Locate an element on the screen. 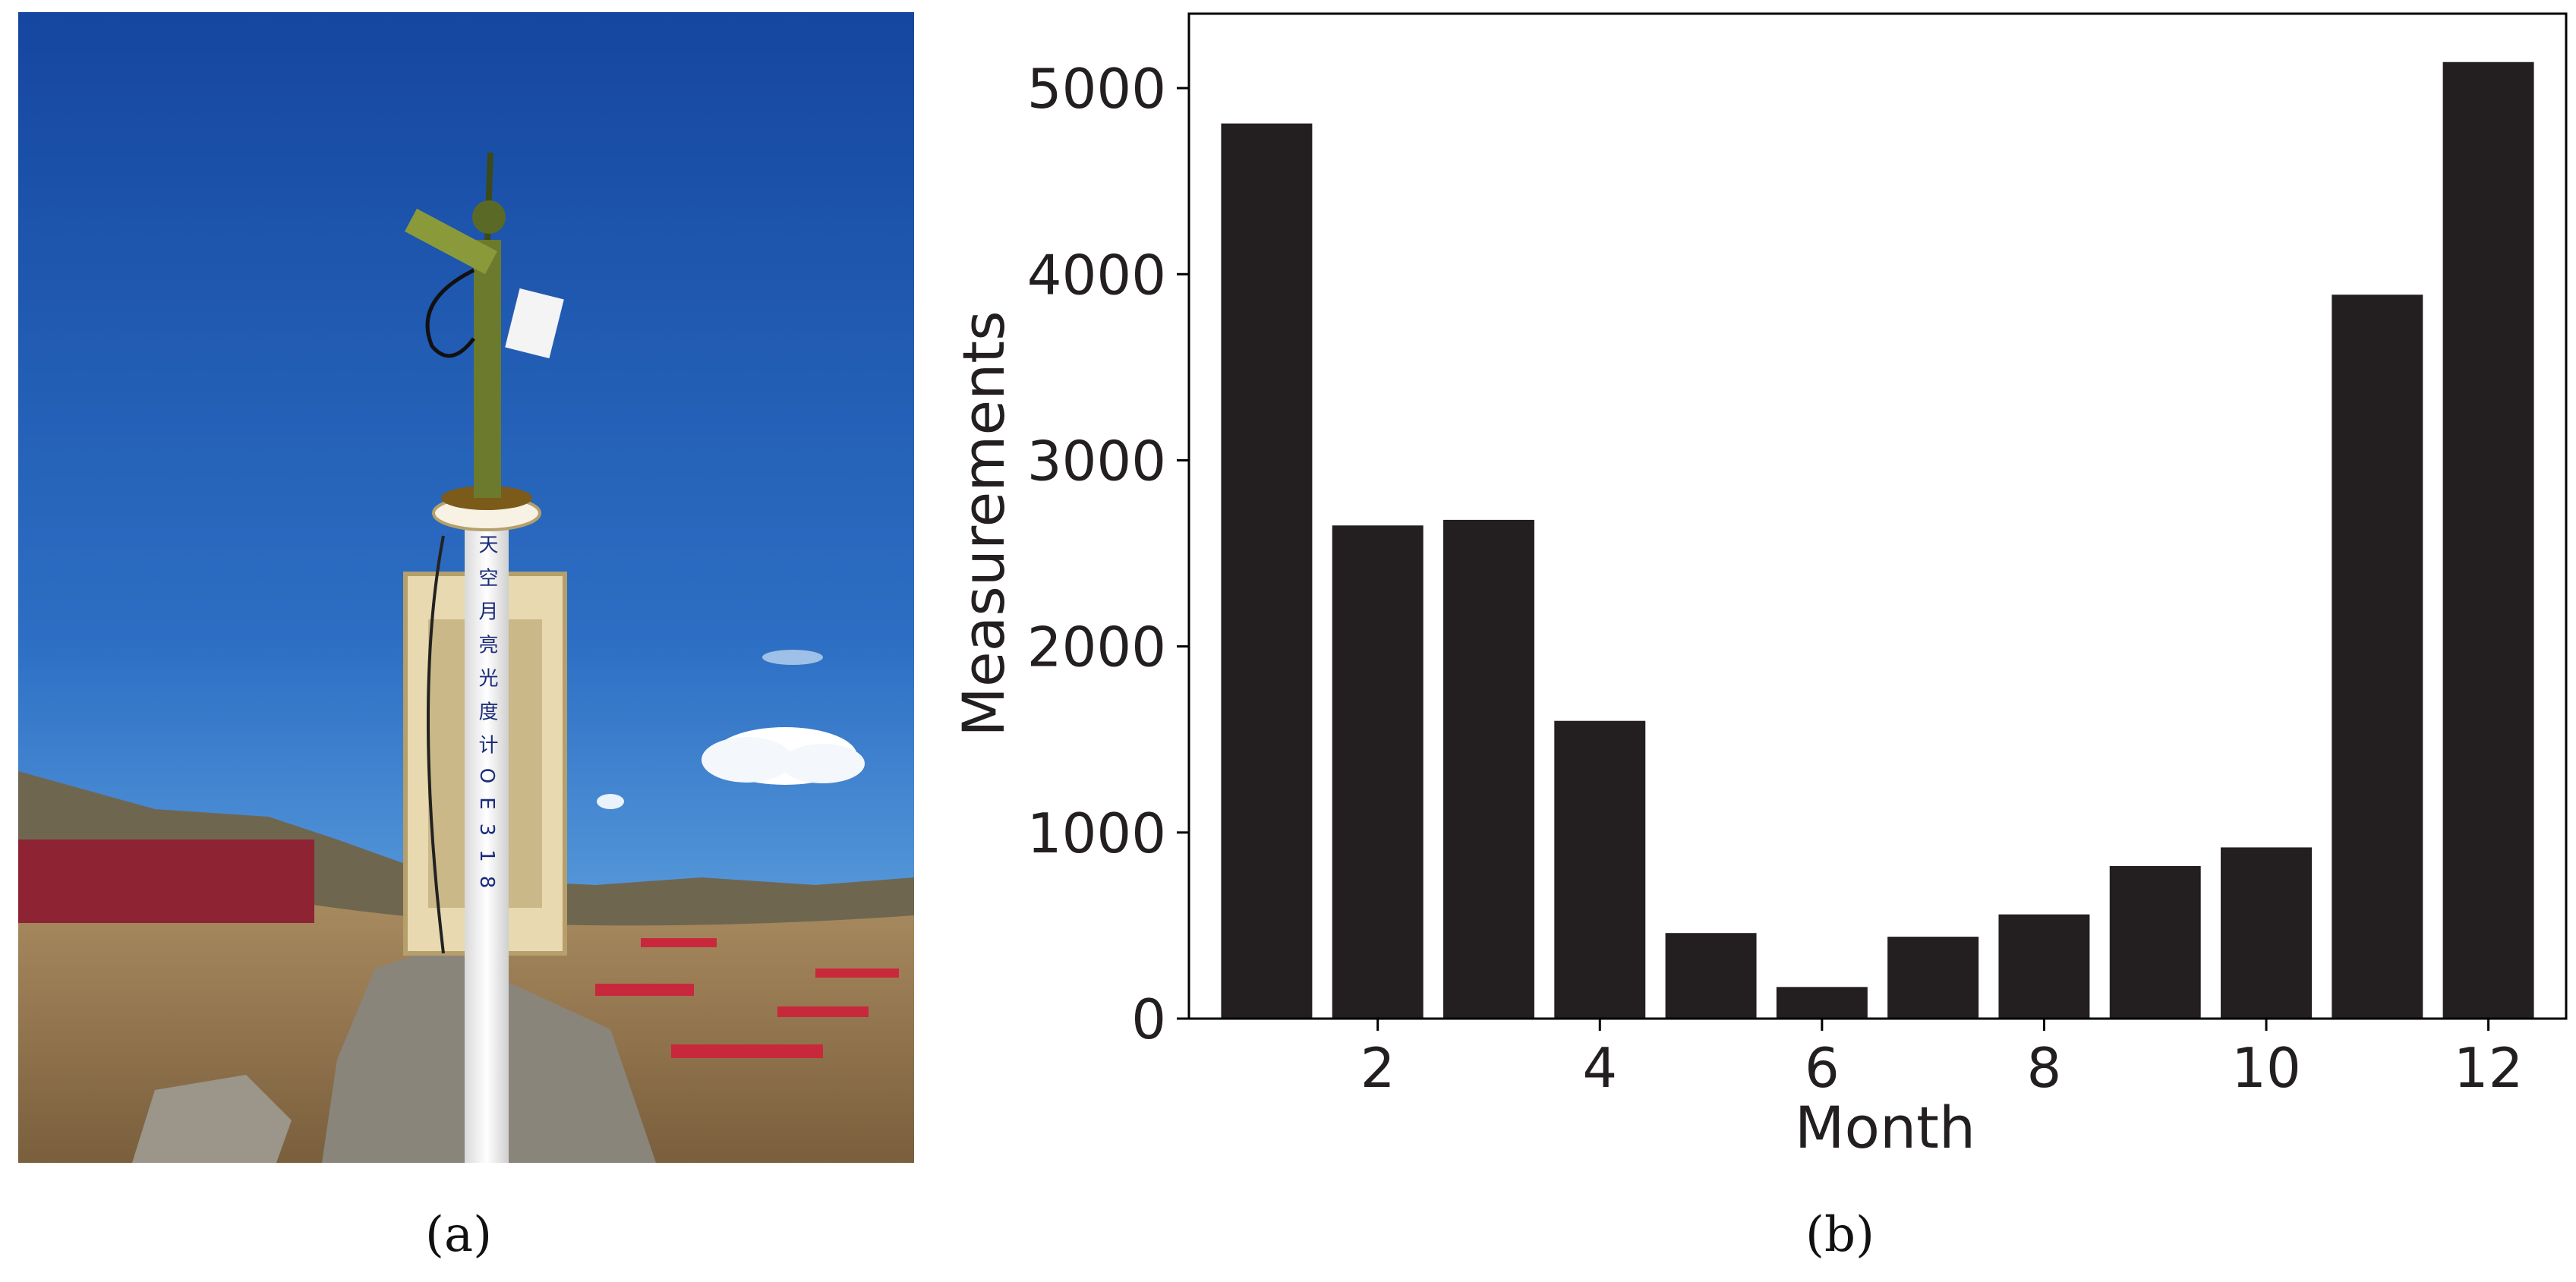 Image resolution: width=2576 pixels, height=1282 pixels. y-tick-label: 3000 is located at coordinates (1096, 461).